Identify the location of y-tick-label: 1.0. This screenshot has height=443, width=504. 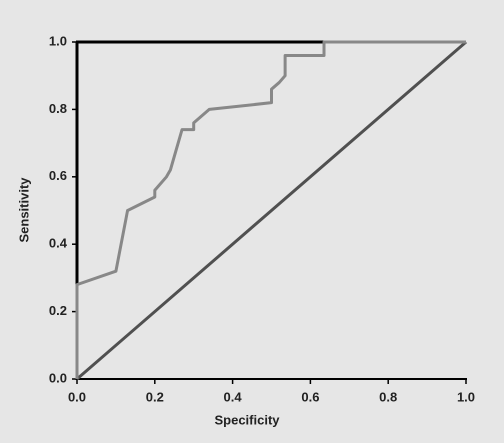
(58, 40).